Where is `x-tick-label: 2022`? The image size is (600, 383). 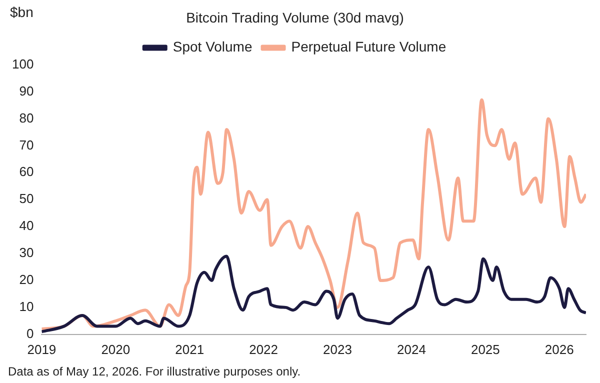 x-tick-label: 2022 is located at coordinates (263, 349).